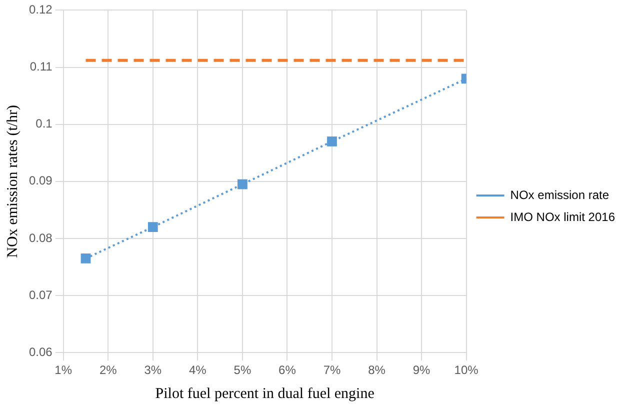 The image size is (643, 407). What do you see at coordinates (243, 370) in the screenshot?
I see `x-tick-label: 5%` at bounding box center [243, 370].